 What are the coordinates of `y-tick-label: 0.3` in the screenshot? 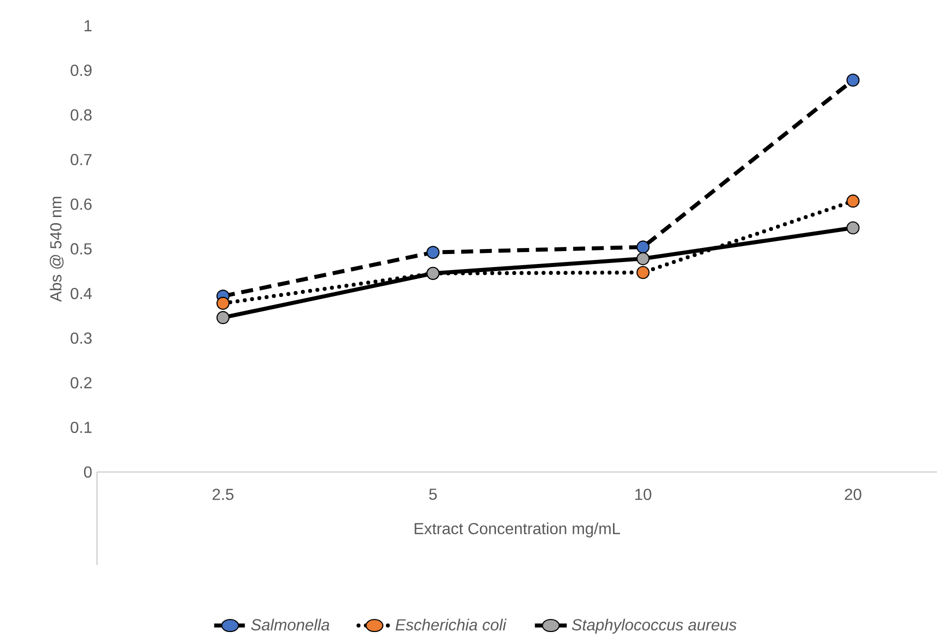 It's located at (81, 338).